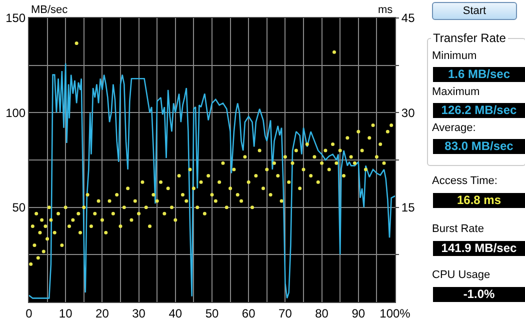  Describe the element at coordinates (465, 181) in the screenshot. I see `text: Access Time:` at that location.